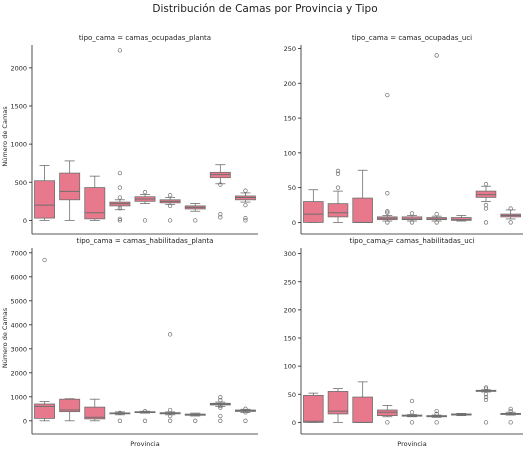 This screenshot has height=453, width=530. Describe the element at coordinates (145, 241) in the screenshot. I see `subplot-title: tipo_cama = camas_habilitadas_planta` at that location.